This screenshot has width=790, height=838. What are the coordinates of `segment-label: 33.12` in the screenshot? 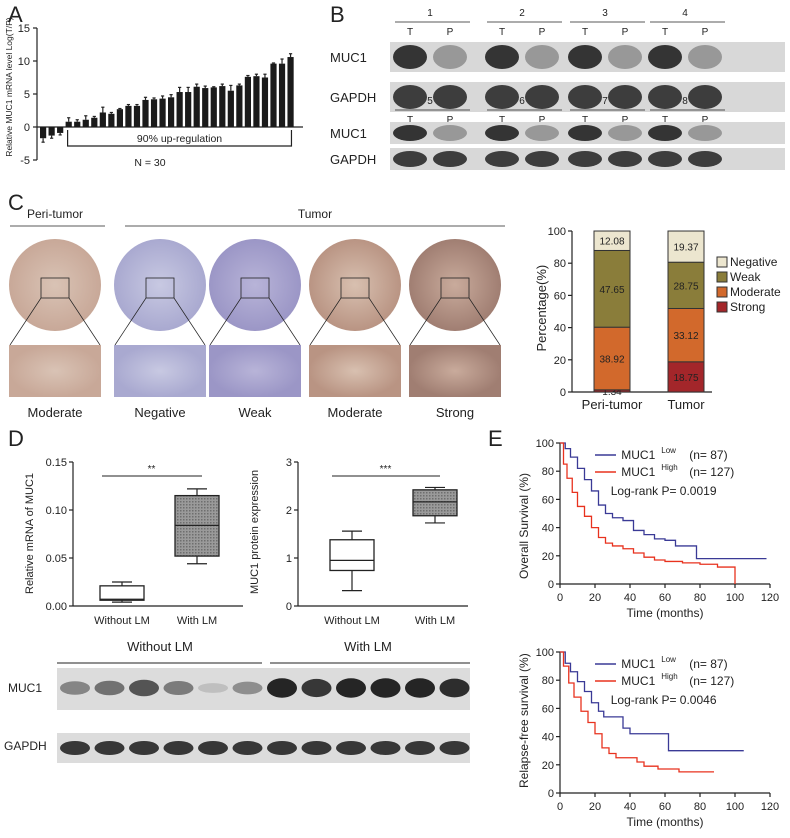 It's located at (685, 336).